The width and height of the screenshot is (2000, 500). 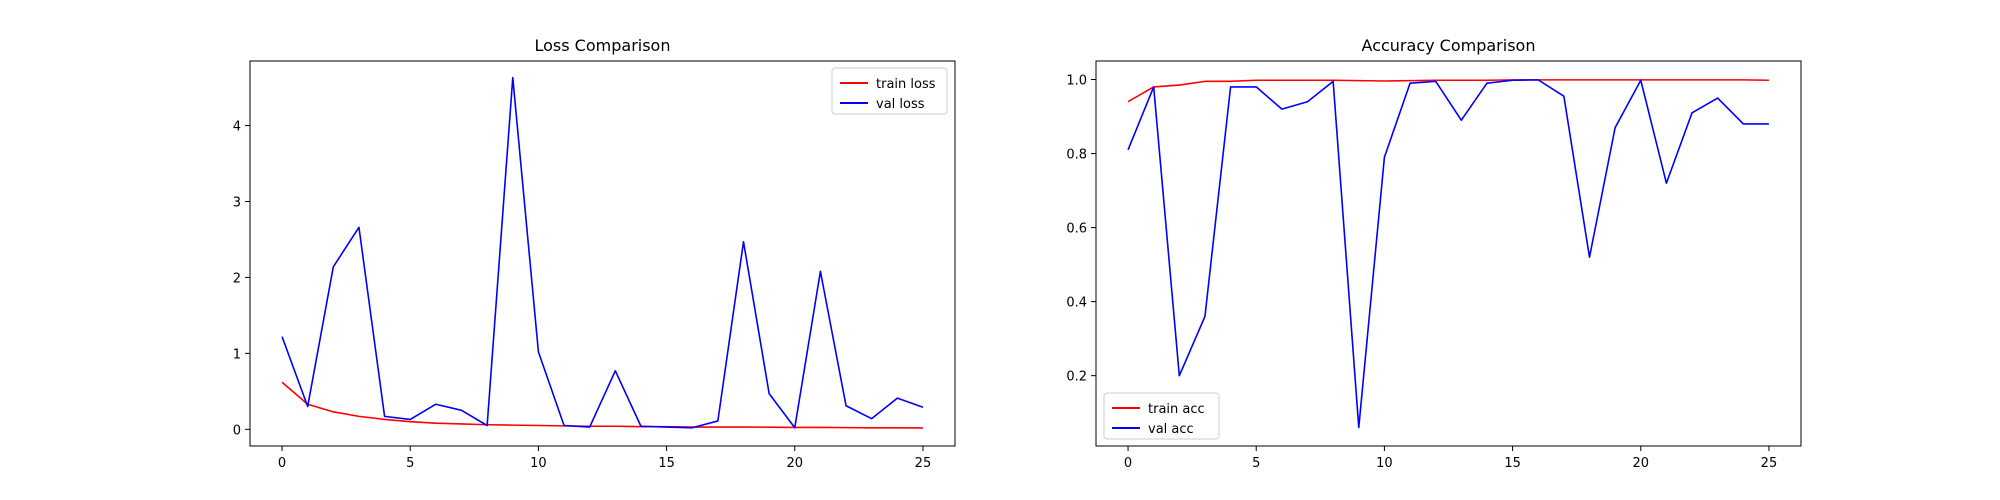 I want to click on series-line-train-loss, so click(x=602, y=405).